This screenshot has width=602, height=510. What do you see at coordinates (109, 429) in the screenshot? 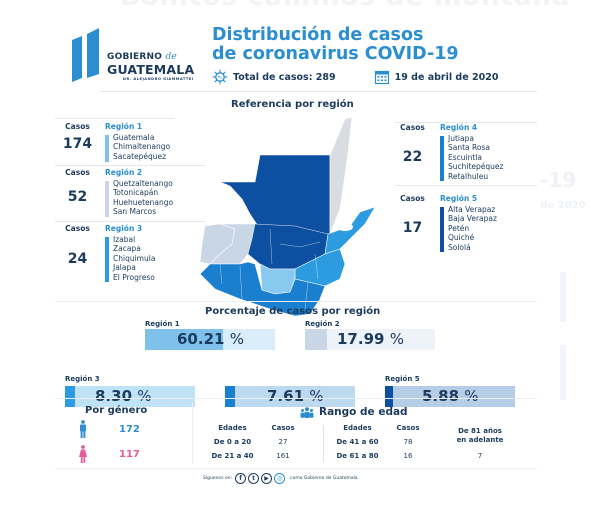
I see `gender-male-row: 172` at bounding box center [109, 429].